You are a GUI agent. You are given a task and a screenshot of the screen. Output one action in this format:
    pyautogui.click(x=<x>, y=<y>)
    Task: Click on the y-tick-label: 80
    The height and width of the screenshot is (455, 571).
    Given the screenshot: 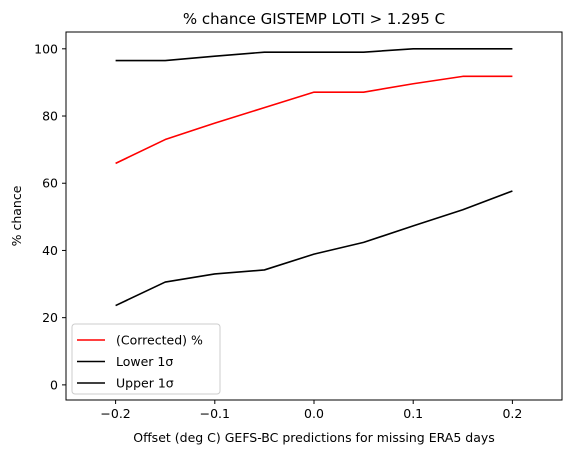 What is the action you would take?
    pyautogui.click(x=50, y=116)
    